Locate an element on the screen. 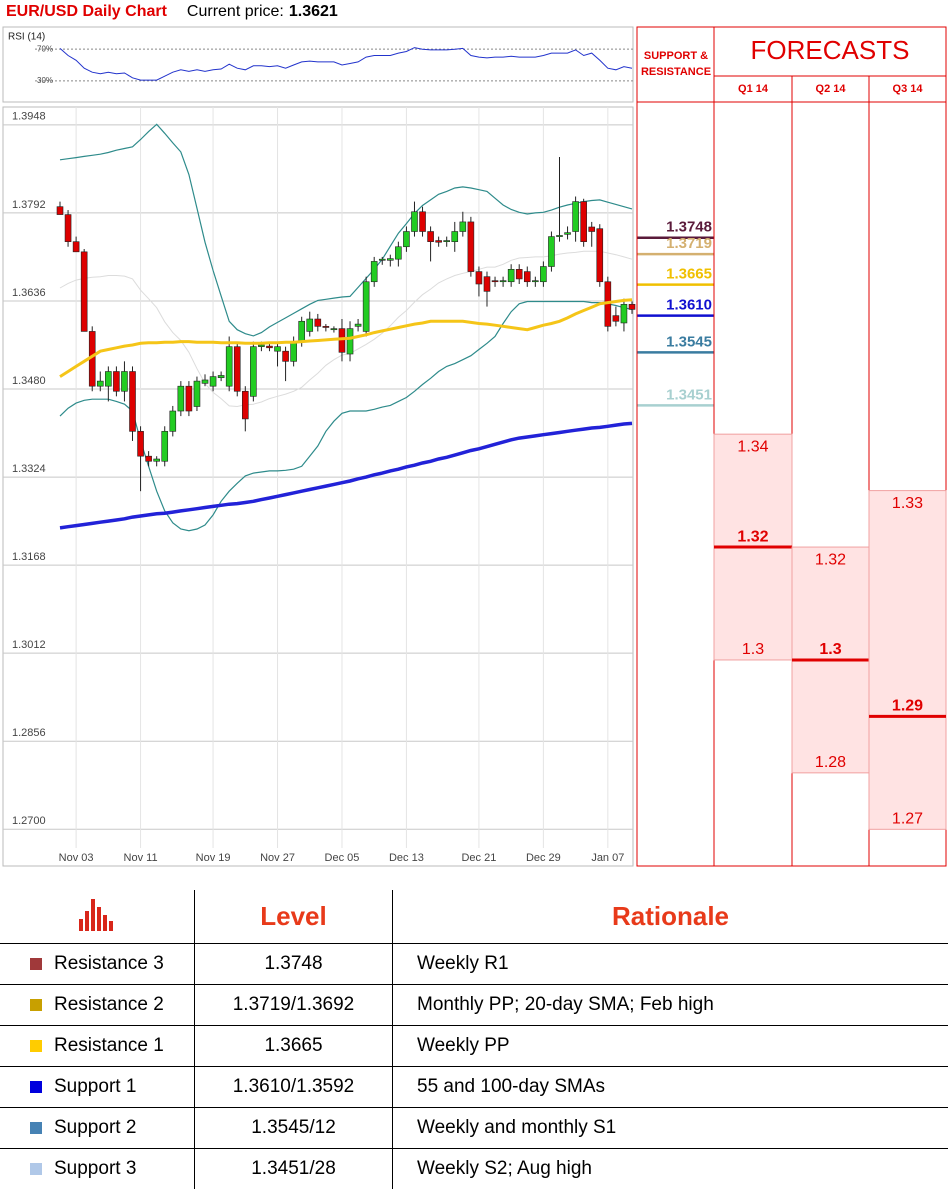 Image resolution: width=950 pixels, height=1189 pixels. row-rationale: Weekly R1 is located at coordinates (670, 964).